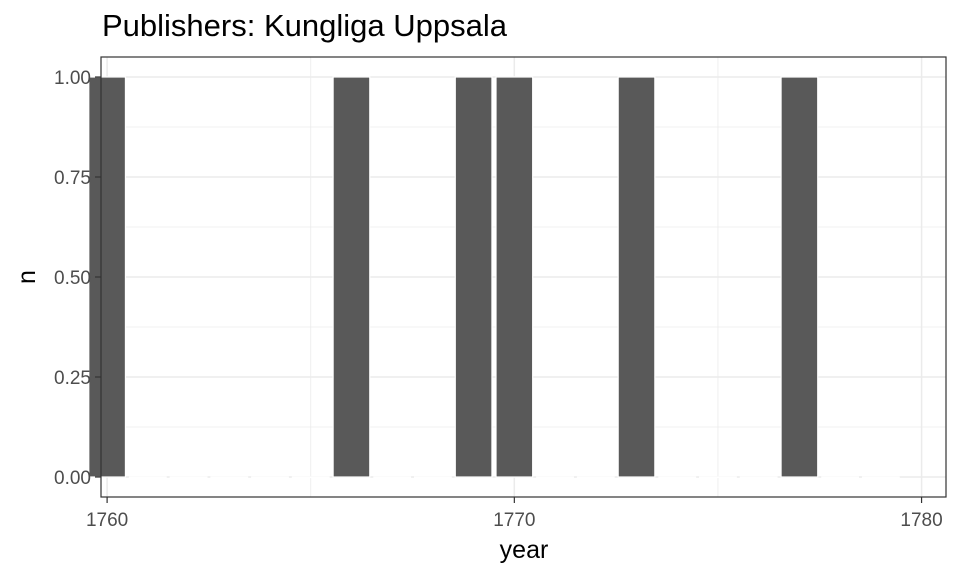  Describe the element at coordinates (72, 178) in the screenshot. I see `y-tick-label: 0.75` at that location.